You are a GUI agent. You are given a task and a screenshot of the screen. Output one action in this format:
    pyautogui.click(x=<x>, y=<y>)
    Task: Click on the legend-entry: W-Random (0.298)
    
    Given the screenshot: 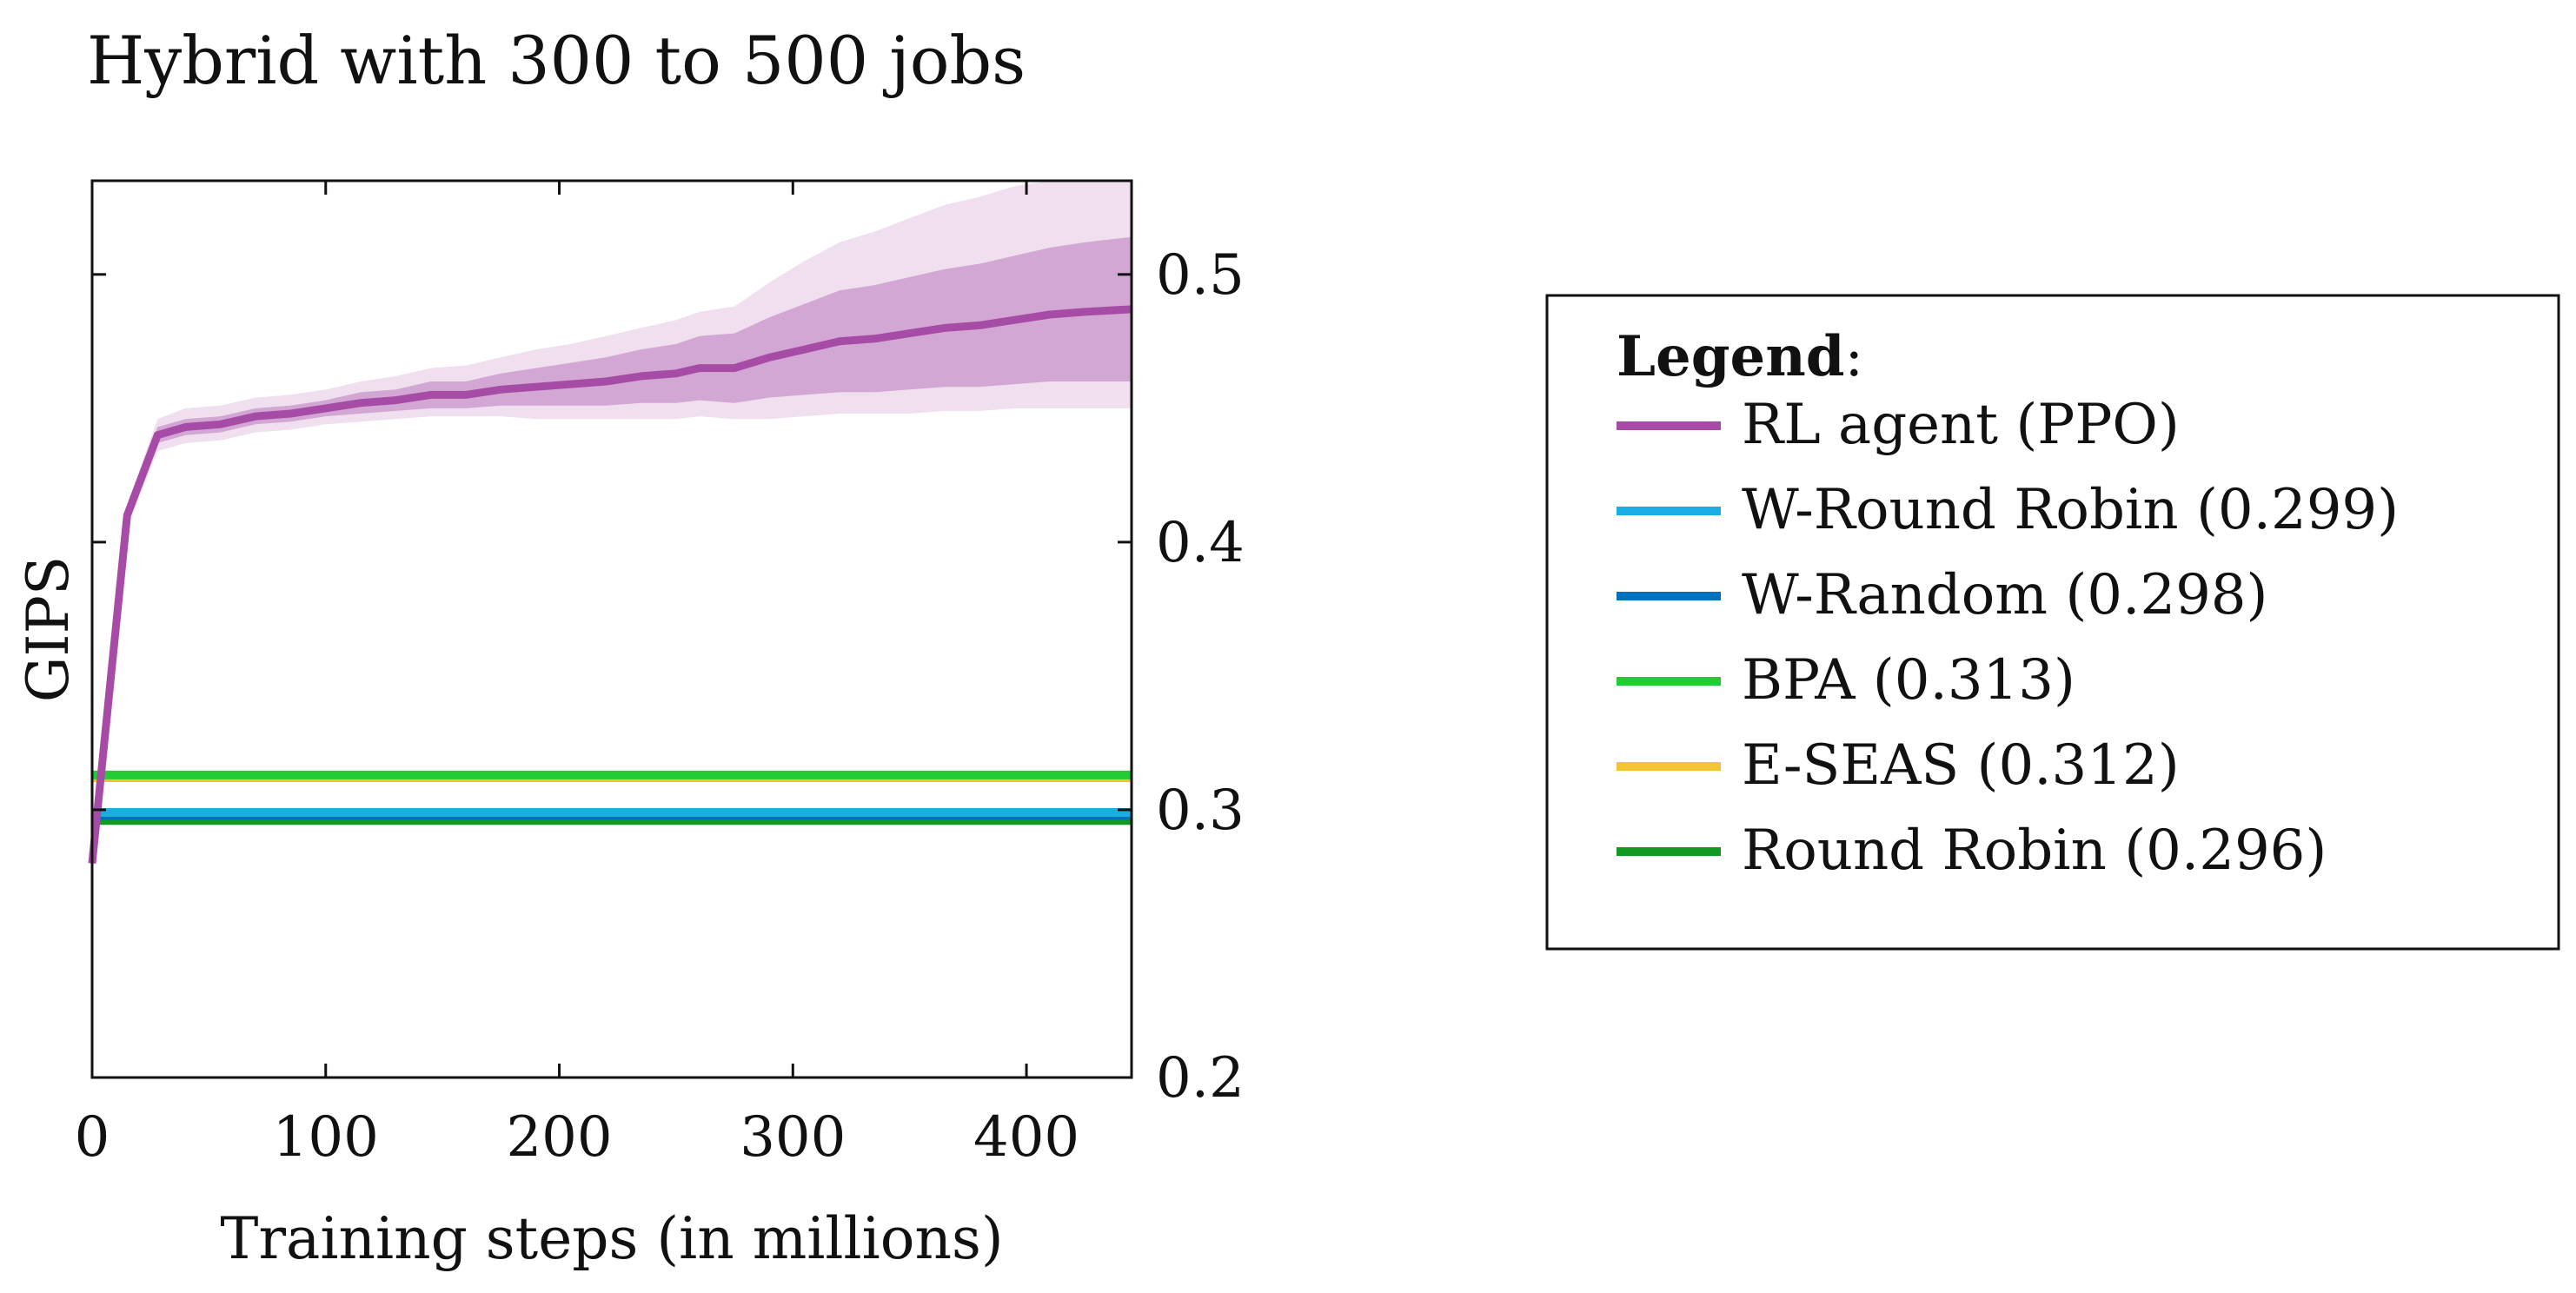 What is the action you would take?
    pyautogui.click(x=2005, y=595)
    